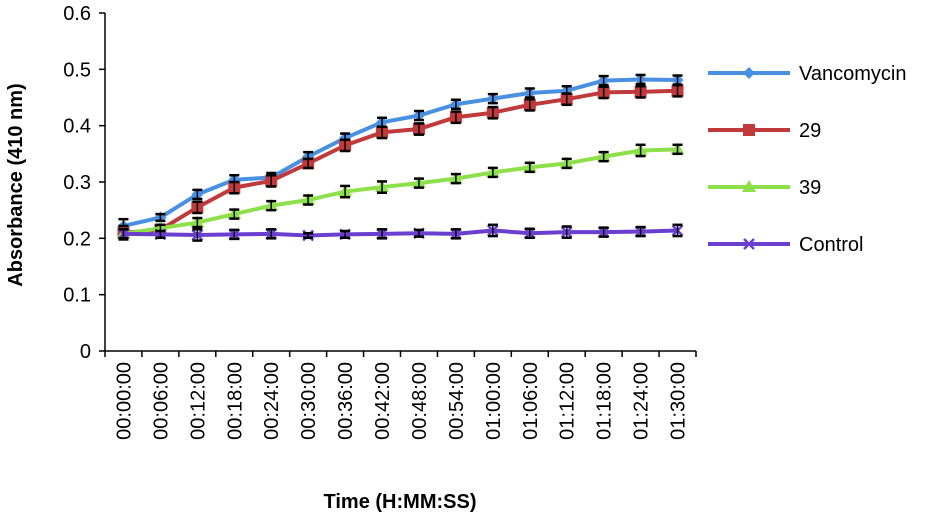 This screenshot has width=945, height=527. What do you see at coordinates (77, 14) in the screenshot?
I see `y-tick-label: 0.6` at bounding box center [77, 14].